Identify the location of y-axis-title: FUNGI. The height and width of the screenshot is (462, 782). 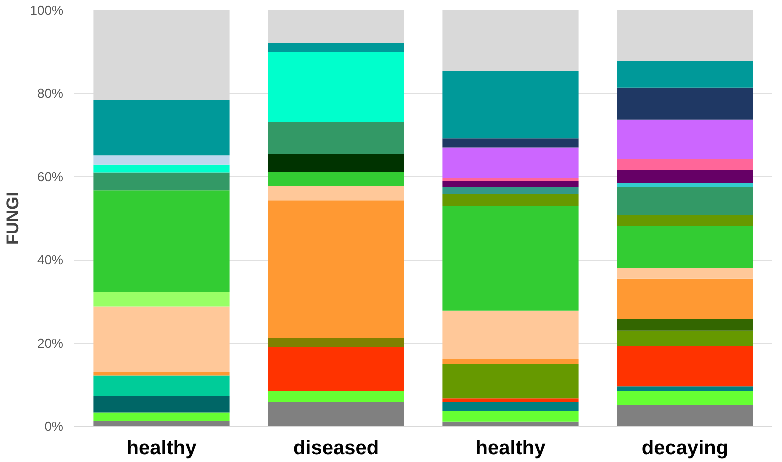
(12, 218).